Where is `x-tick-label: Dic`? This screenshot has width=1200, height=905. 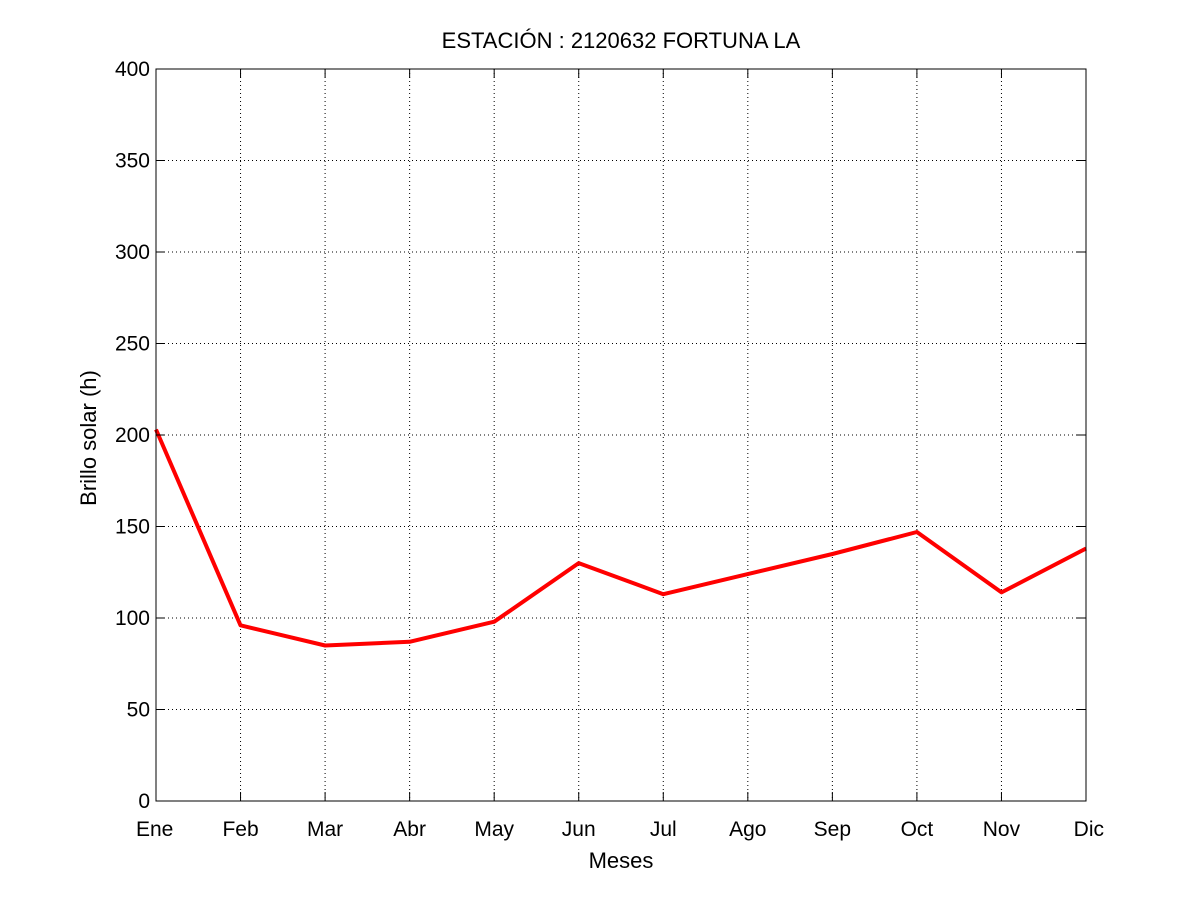 x-tick-label: Dic is located at coordinates (1089, 829).